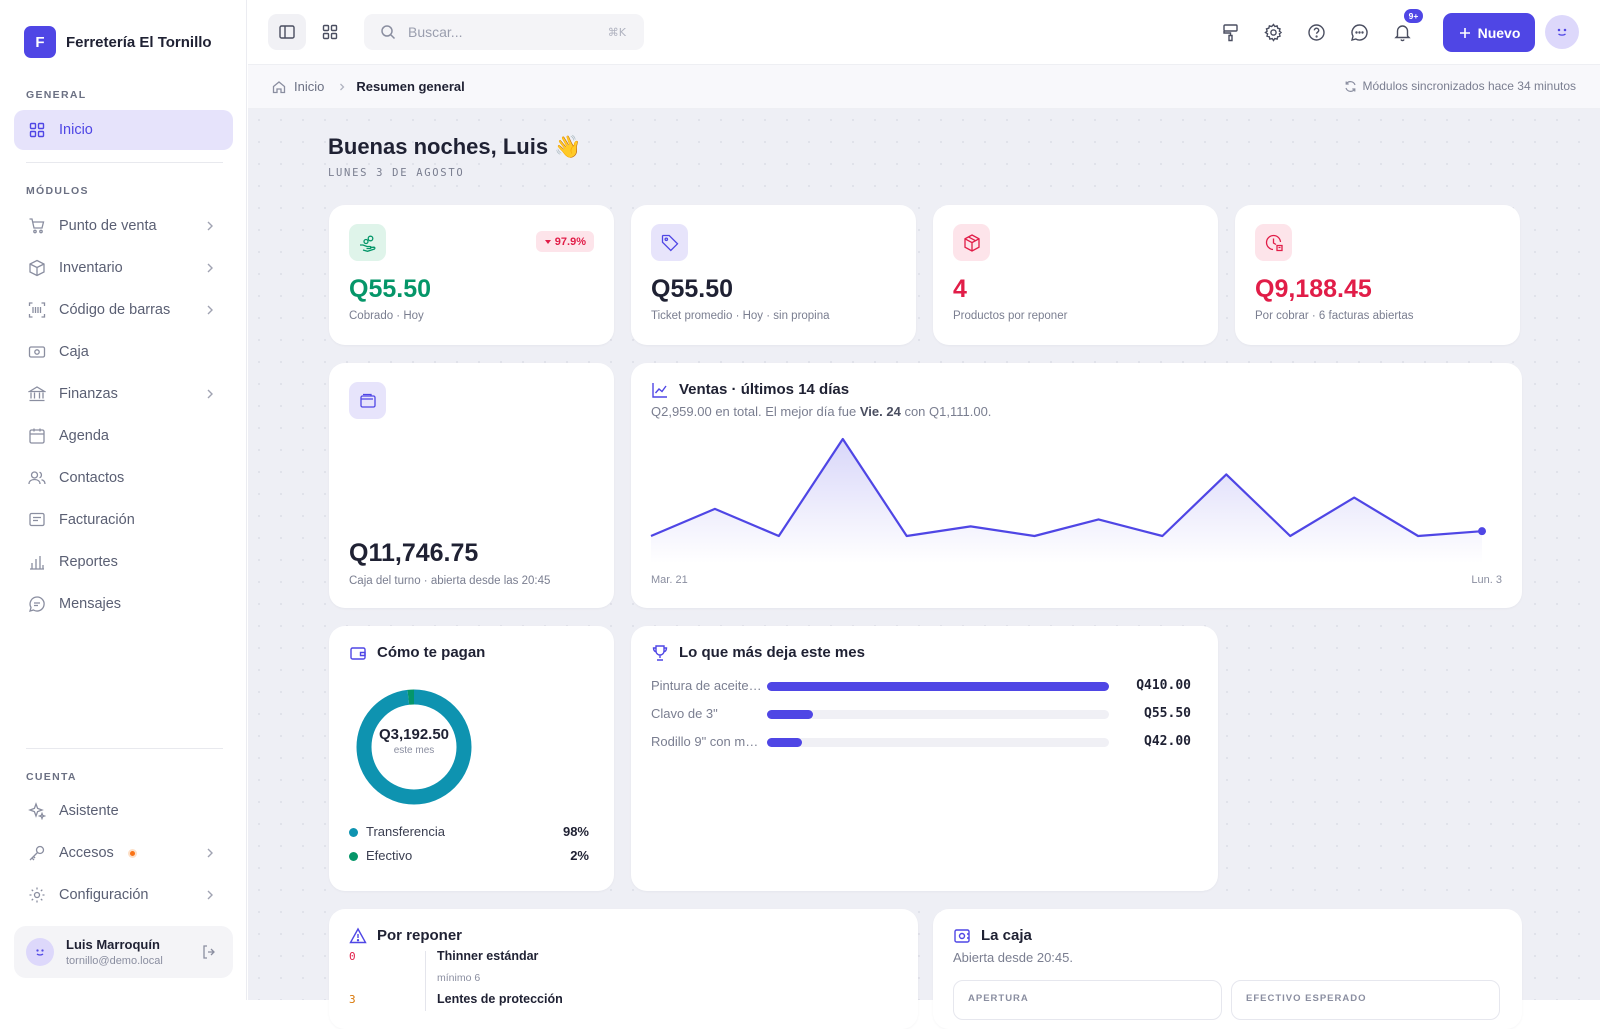  I want to click on messages-button, so click(1359, 32).